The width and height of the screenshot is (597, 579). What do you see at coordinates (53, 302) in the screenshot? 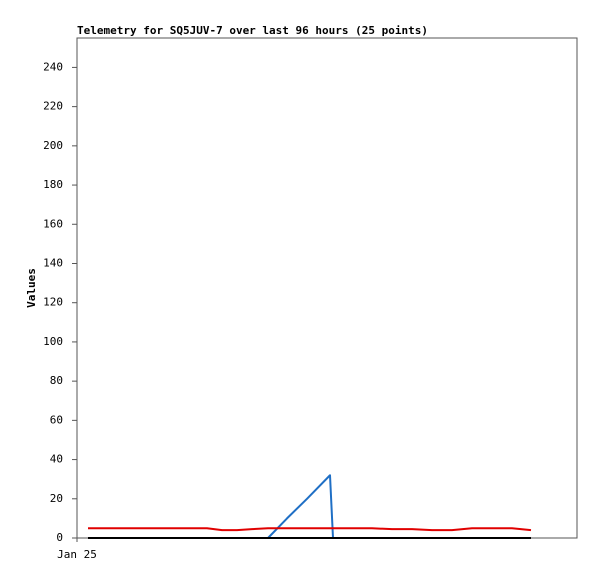
I see `y-tick-label: 120` at bounding box center [53, 302].